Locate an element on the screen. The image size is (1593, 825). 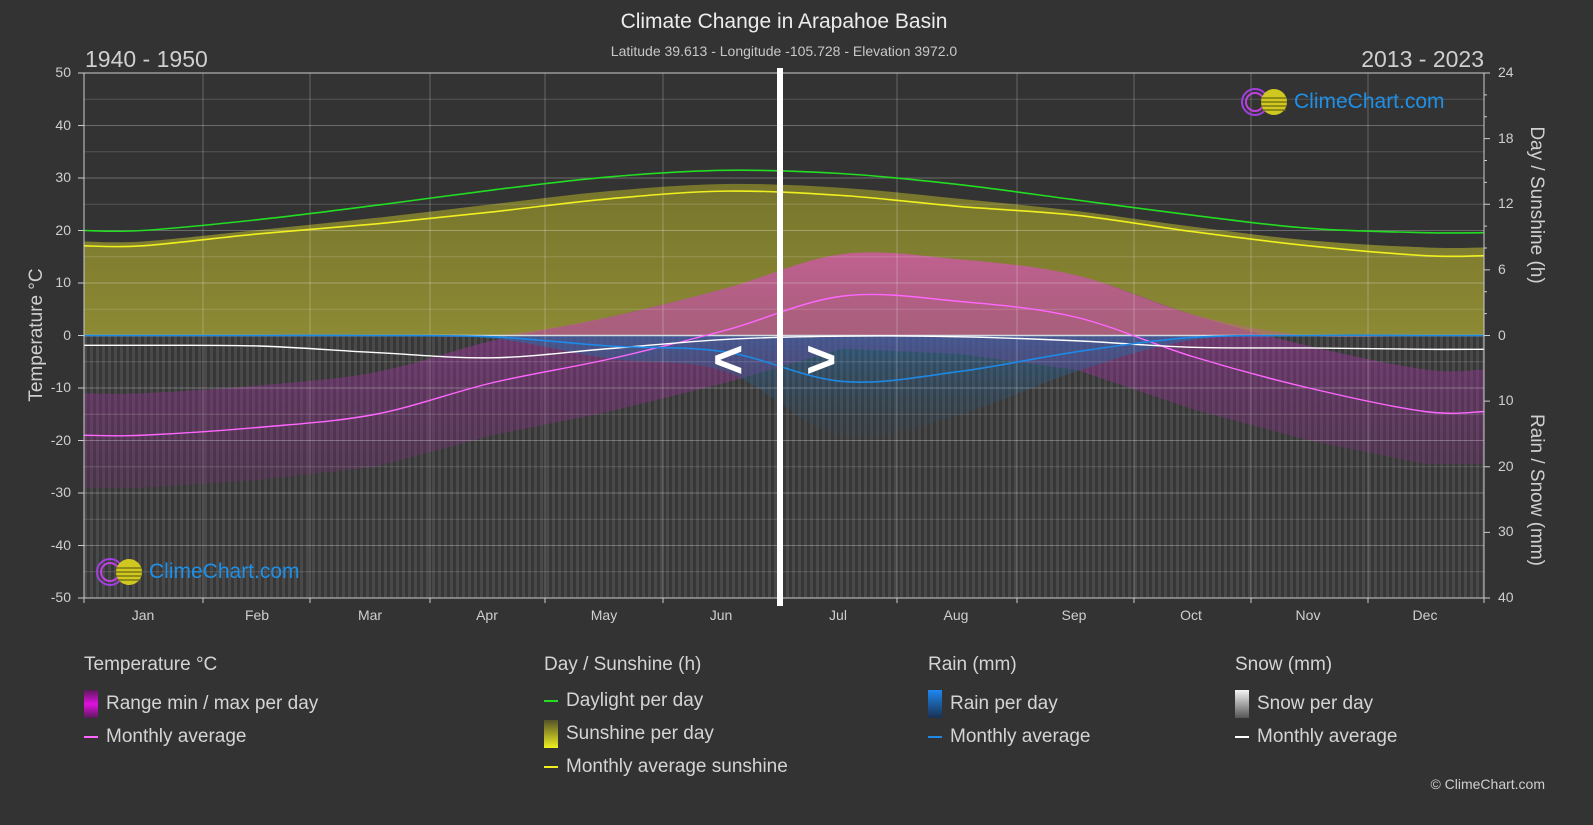
legend-sunshine-avg: Monthly average sunshine is located at coordinates (666, 767).